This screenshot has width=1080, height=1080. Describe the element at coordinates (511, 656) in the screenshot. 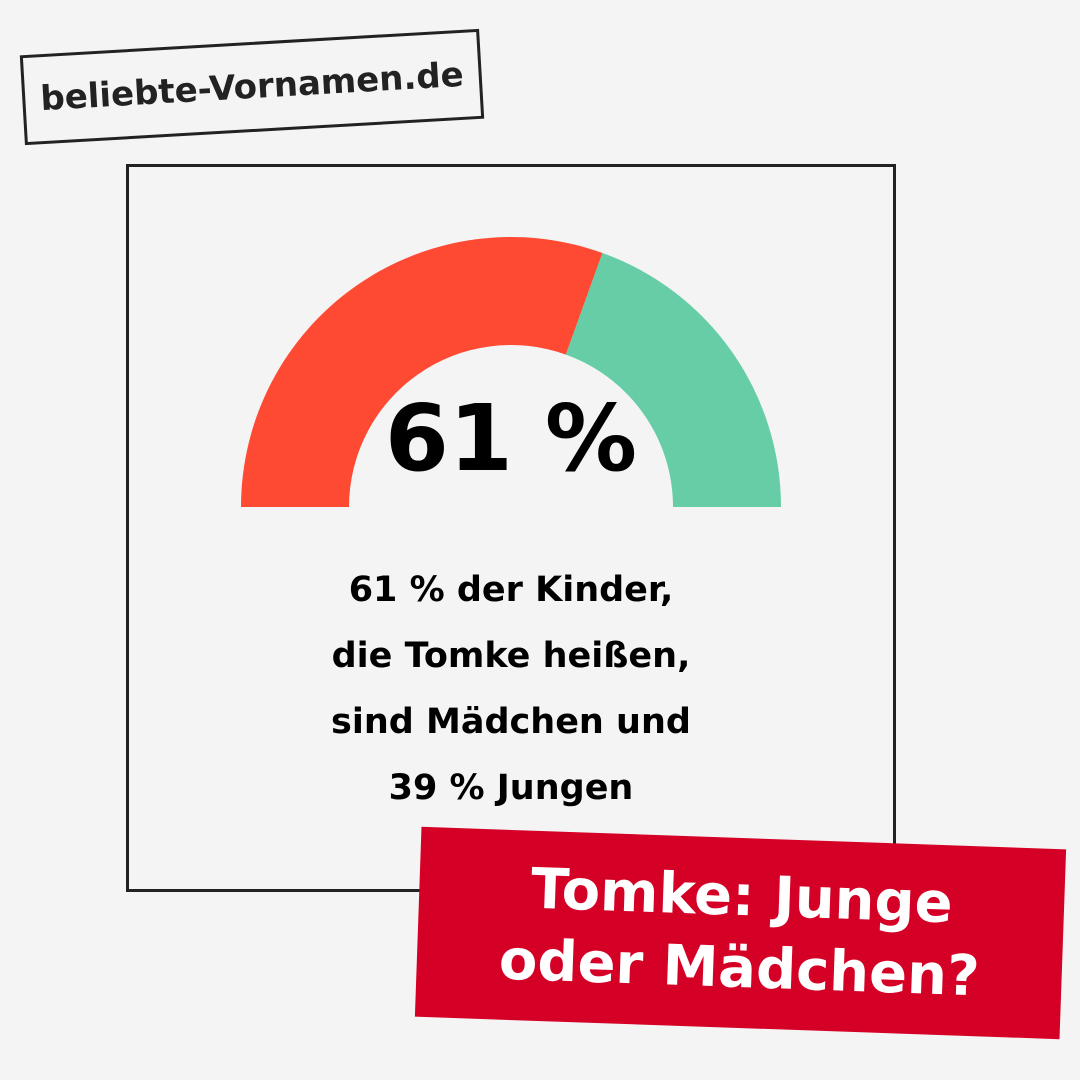

I see `description-line: die Tomke heißen,` at that location.